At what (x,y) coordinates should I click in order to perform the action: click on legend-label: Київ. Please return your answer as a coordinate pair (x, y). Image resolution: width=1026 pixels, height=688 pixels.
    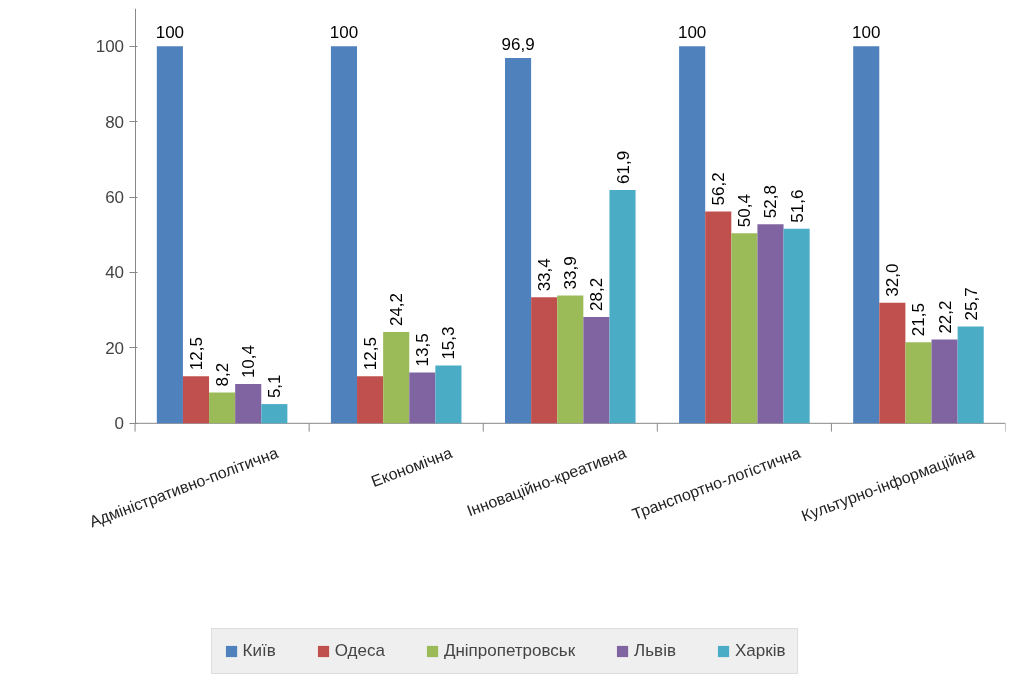
    Looking at the image, I should click on (259, 651).